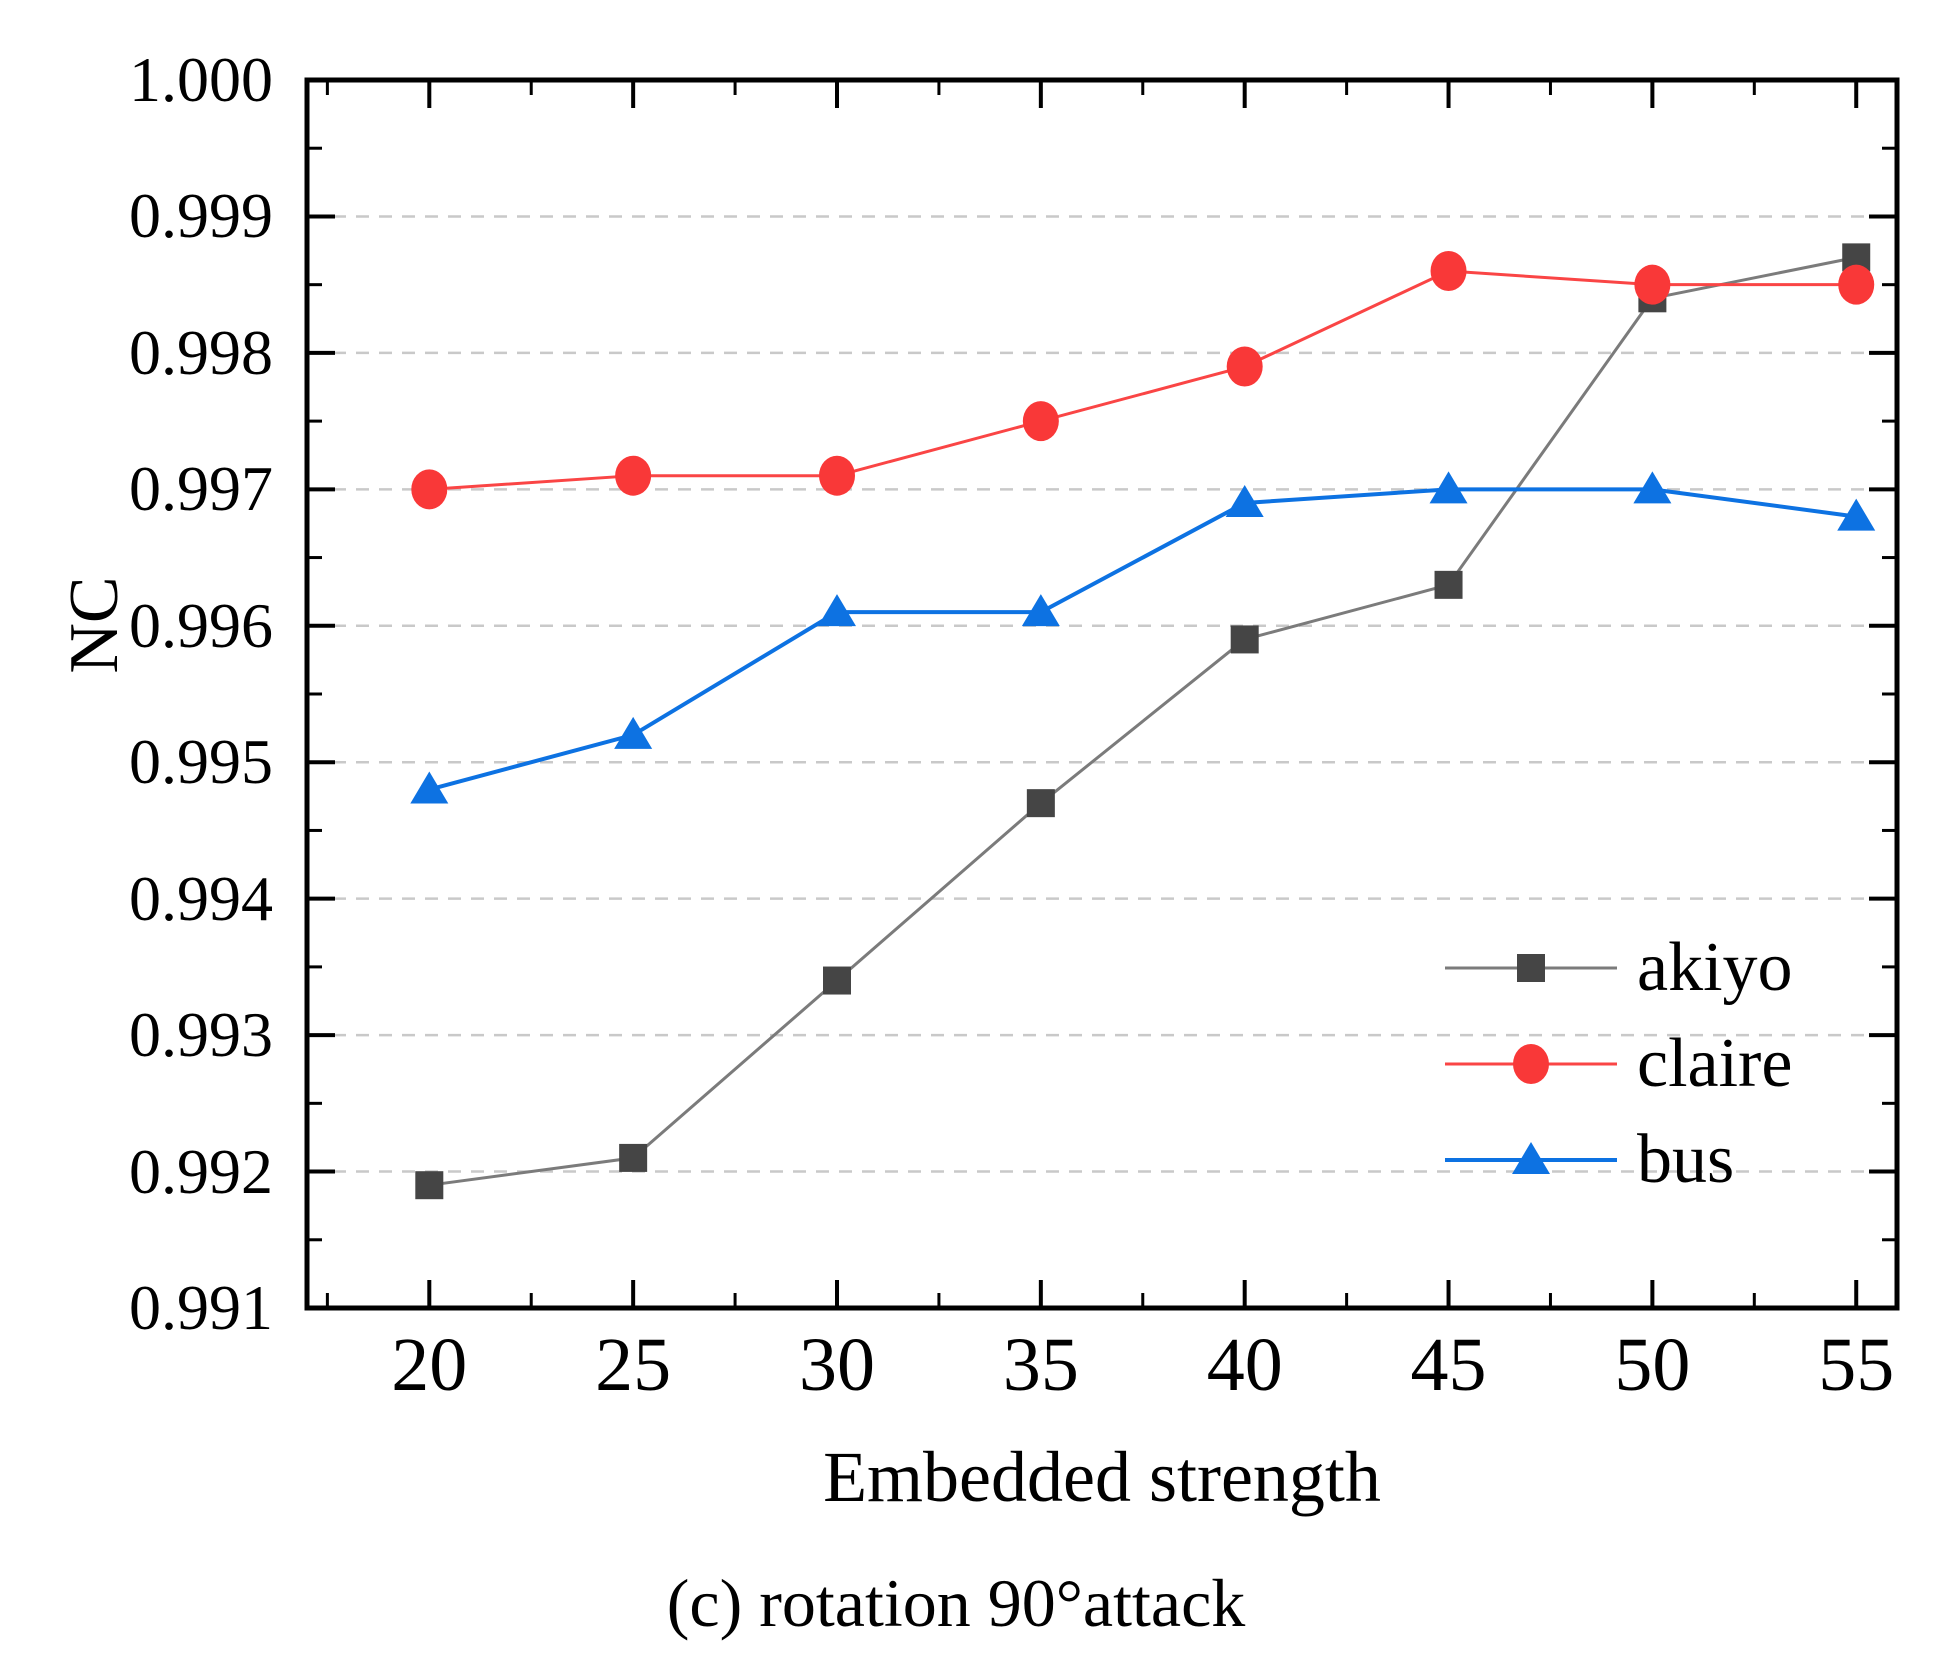  Describe the element at coordinates (201, 216) in the screenshot. I see `y-tick-label: 0.999` at that location.